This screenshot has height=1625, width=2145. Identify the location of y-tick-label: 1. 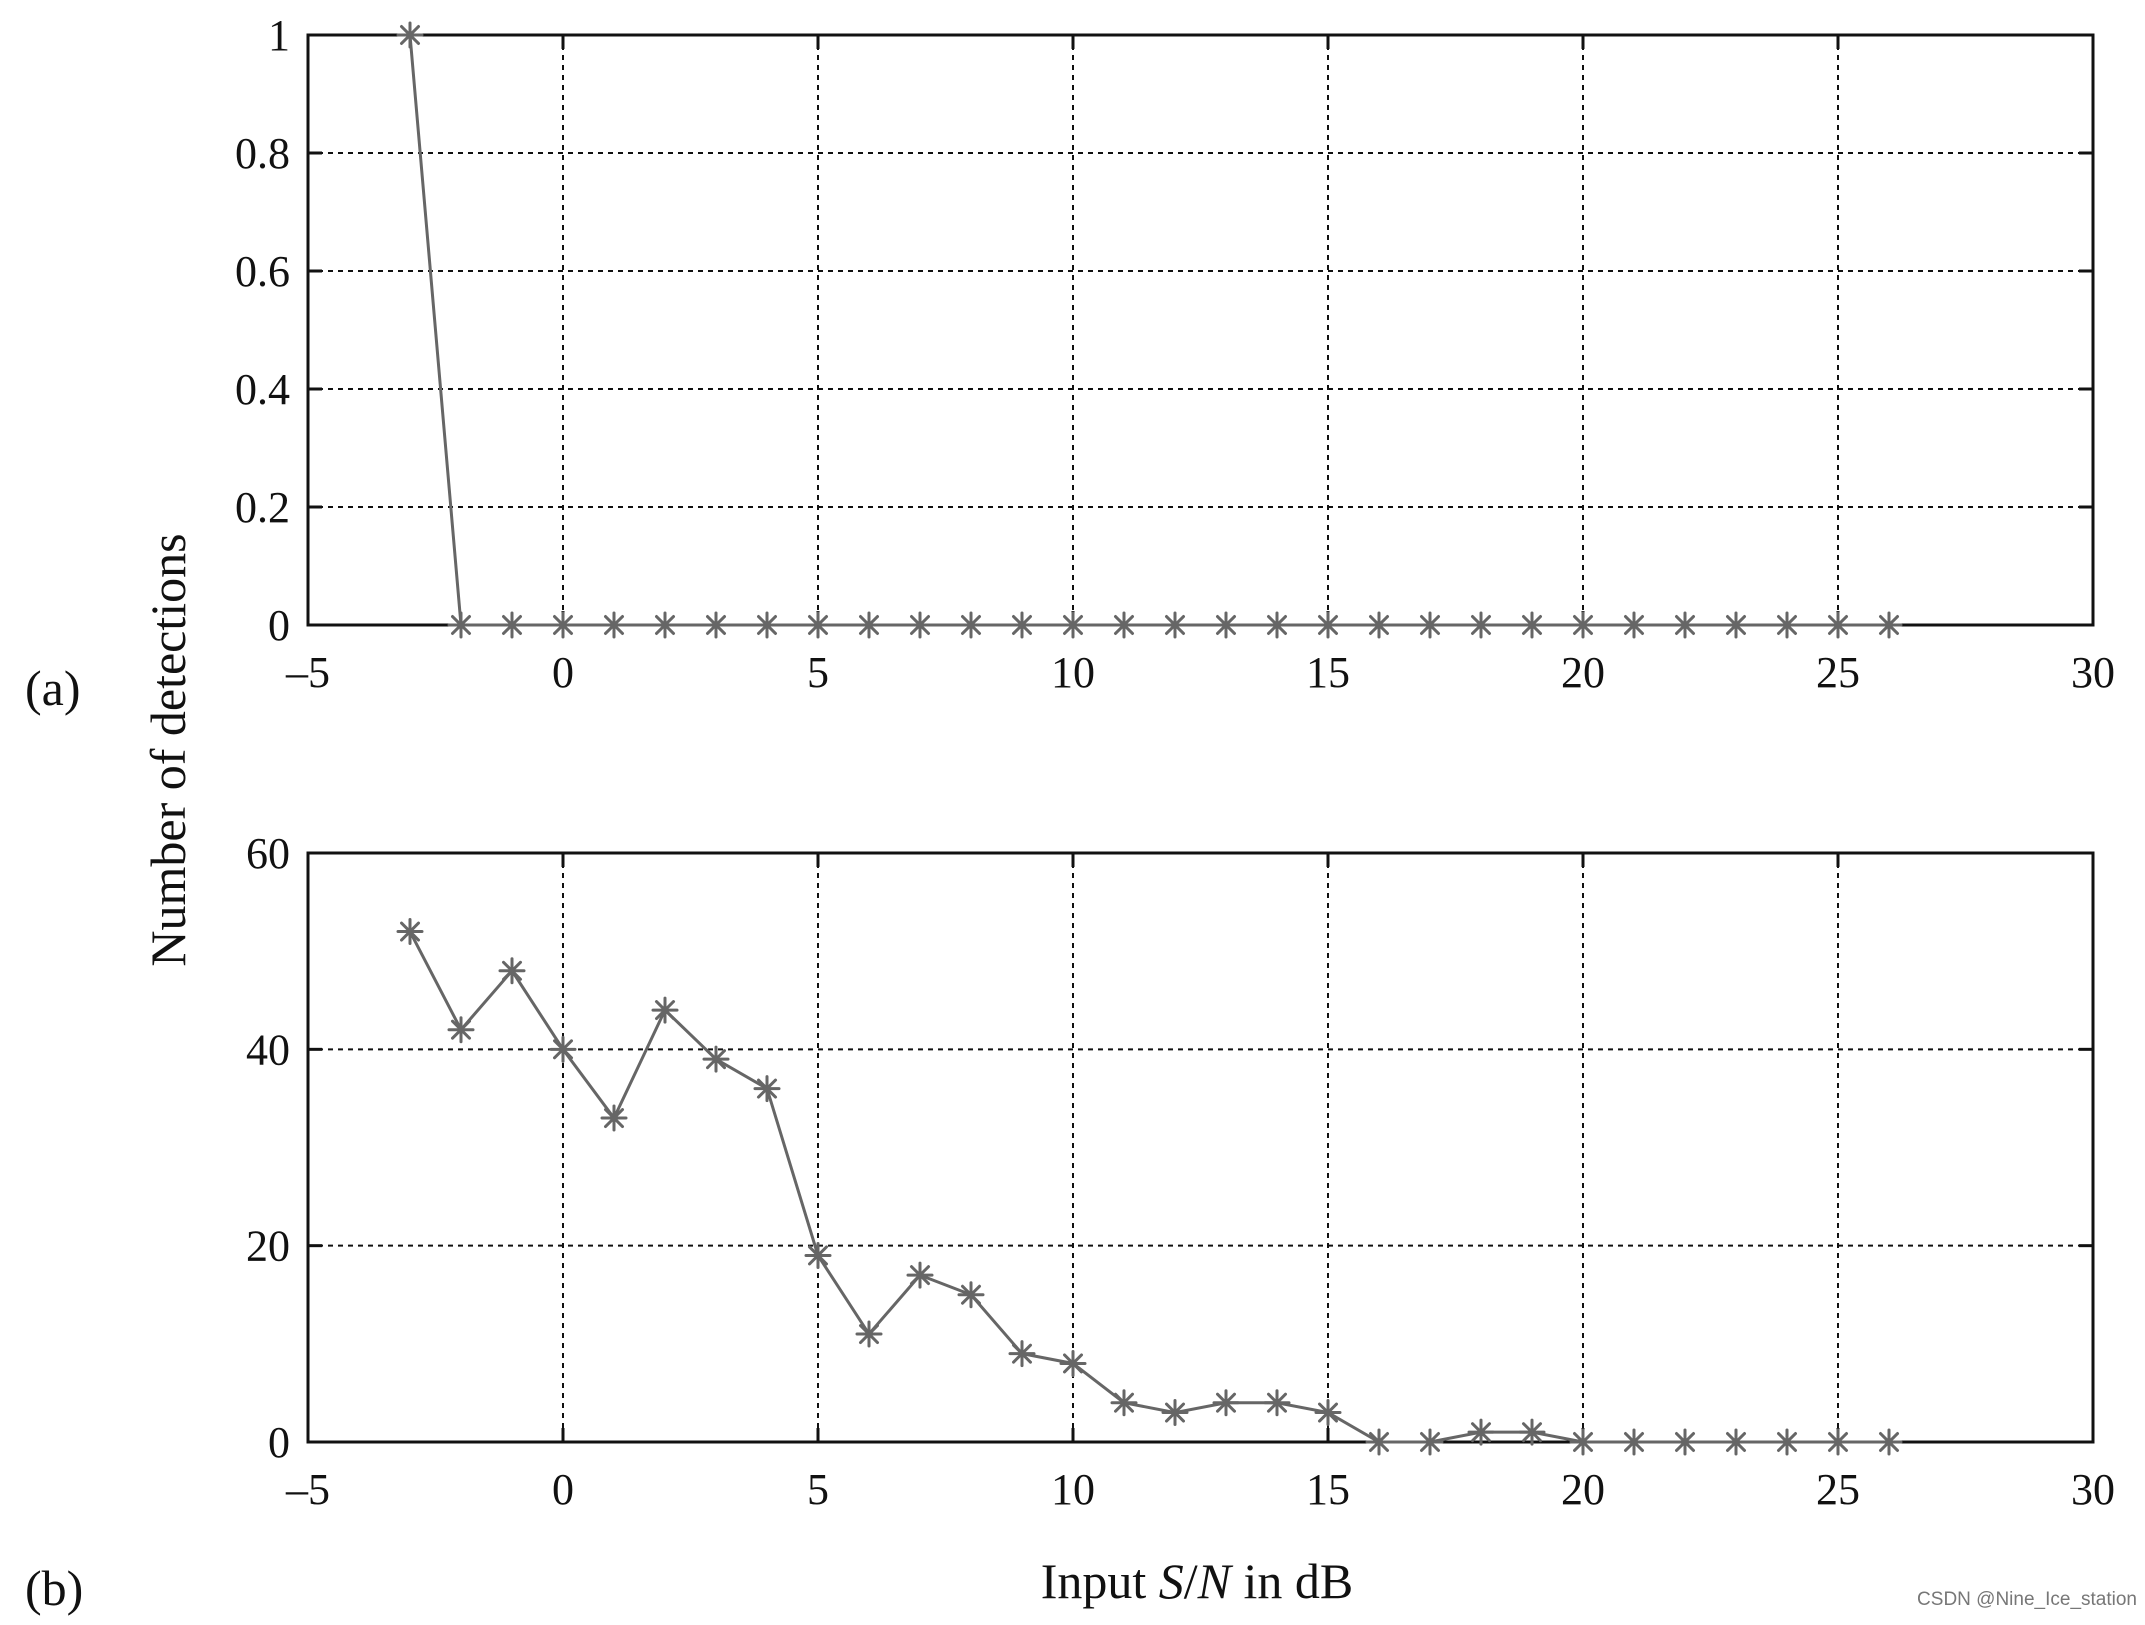
(279, 35).